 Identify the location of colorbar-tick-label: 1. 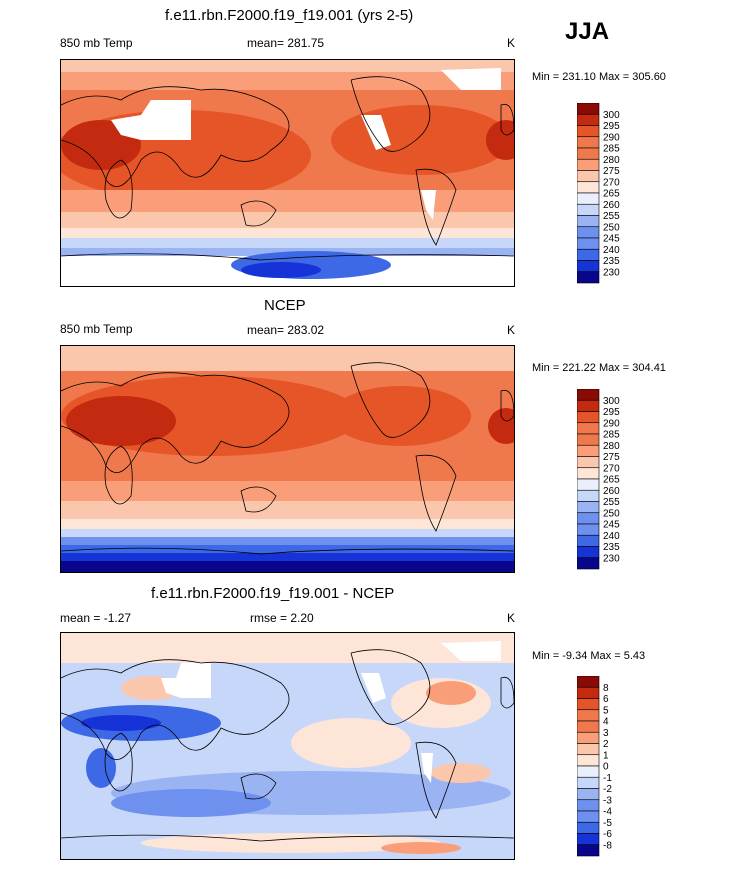
(606, 755).